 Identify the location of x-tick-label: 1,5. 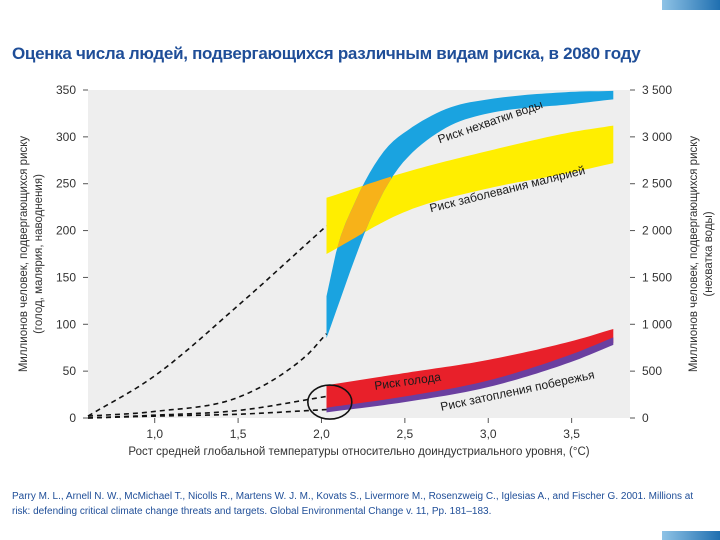
(238, 434).